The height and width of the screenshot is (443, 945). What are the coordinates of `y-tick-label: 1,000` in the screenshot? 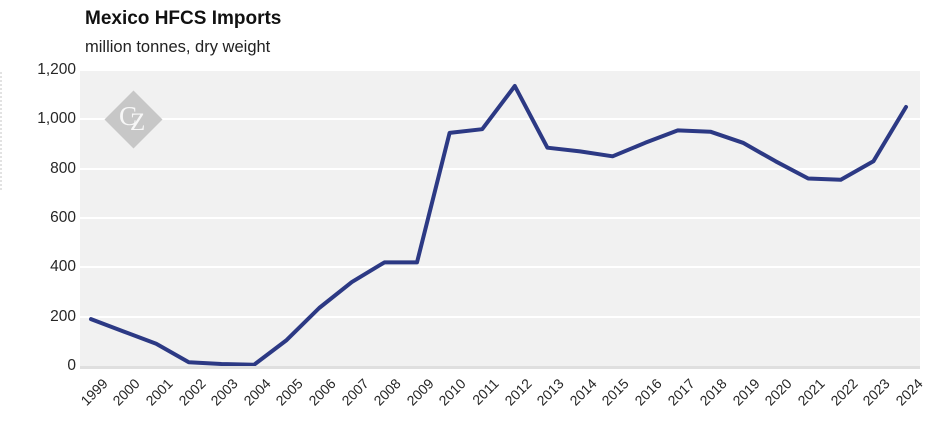 It's located at (56, 119).